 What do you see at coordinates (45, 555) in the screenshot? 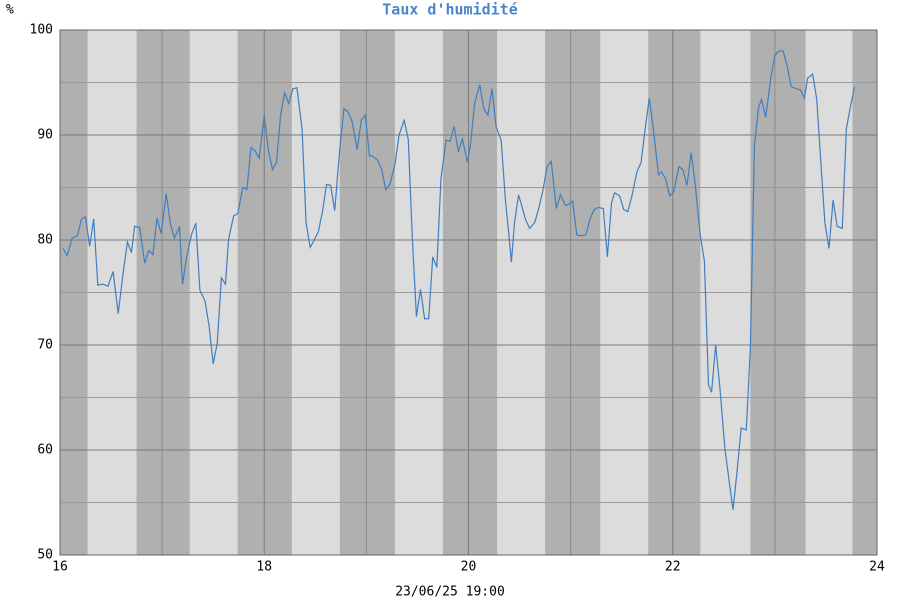
I see `y-tick-label: 50` at bounding box center [45, 555].